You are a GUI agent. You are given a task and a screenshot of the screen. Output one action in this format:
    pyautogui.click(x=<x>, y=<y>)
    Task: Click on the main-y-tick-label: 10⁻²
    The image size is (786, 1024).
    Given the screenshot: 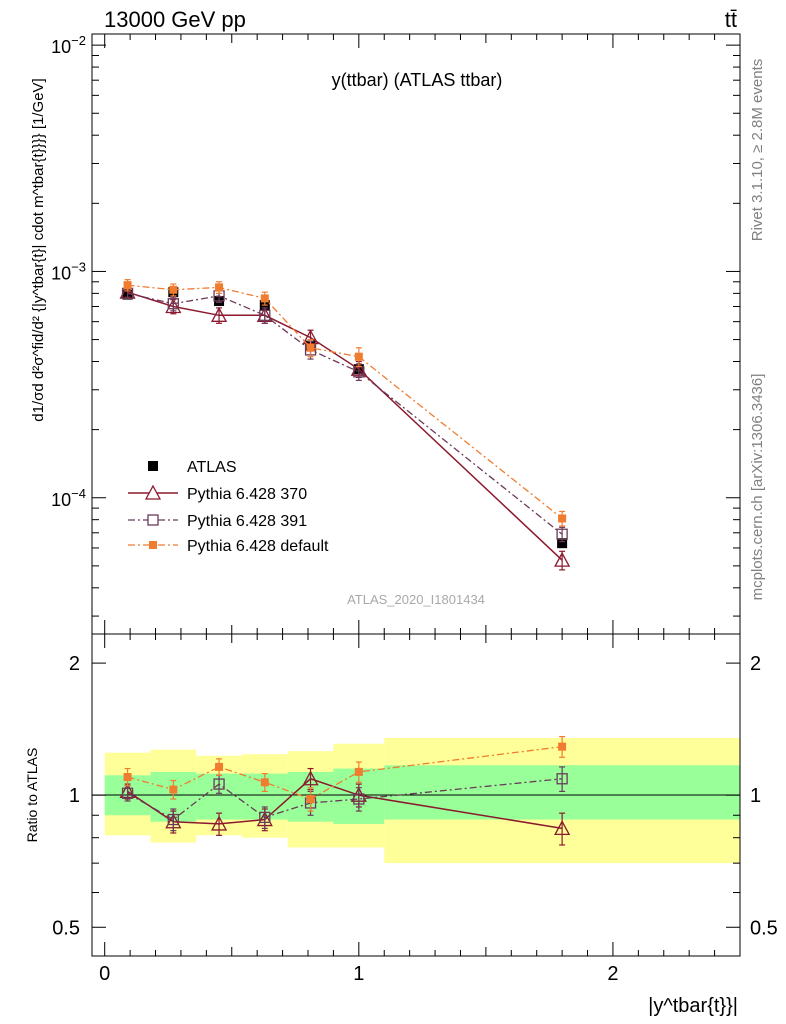 What is the action you would take?
    pyautogui.click(x=68, y=45)
    